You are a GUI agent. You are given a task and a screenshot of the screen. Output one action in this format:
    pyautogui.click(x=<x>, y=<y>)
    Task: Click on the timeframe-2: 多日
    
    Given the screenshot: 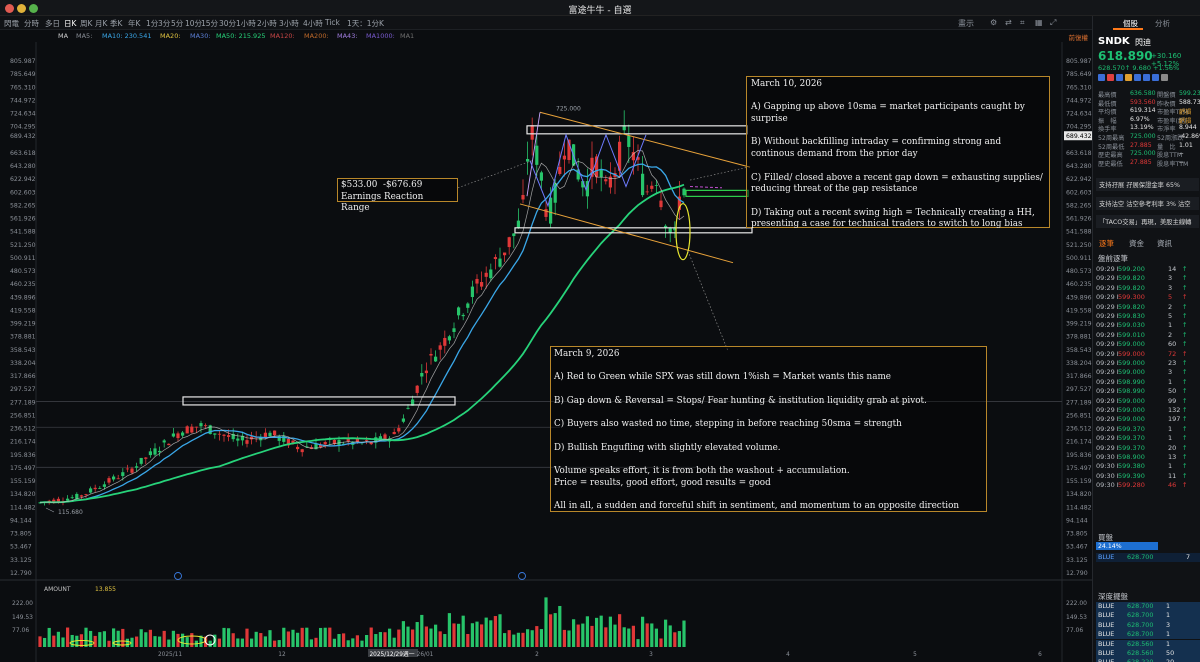 What is the action you would take?
    pyautogui.click(x=52, y=23)
    